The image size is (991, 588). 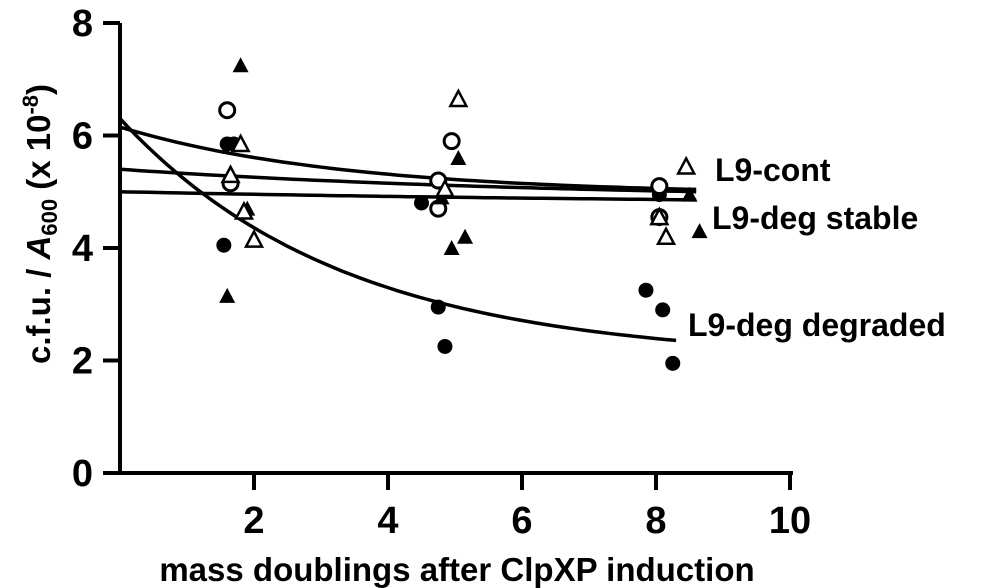 What do you see at coordinates (38, 312) in the screenshot?
I see `y-axis-title-prefix: c.f.u. /` at bounding box center [38, 312].